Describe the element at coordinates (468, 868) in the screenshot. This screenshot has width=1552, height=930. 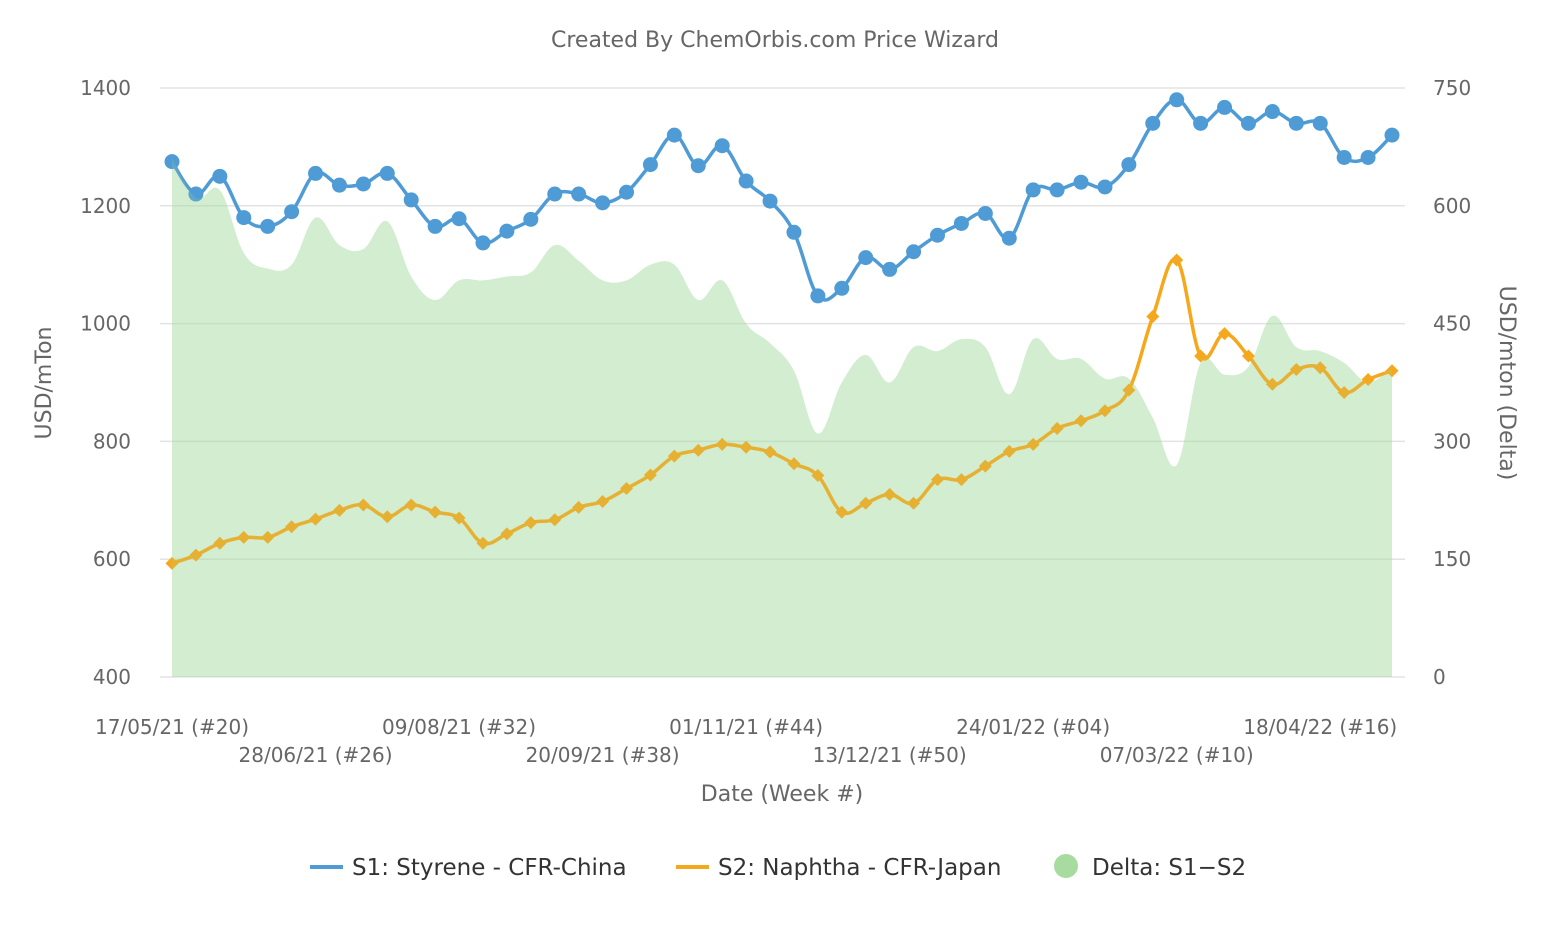
I see `legend-item-s1: S1: Styrene - CFR-China` at that location.